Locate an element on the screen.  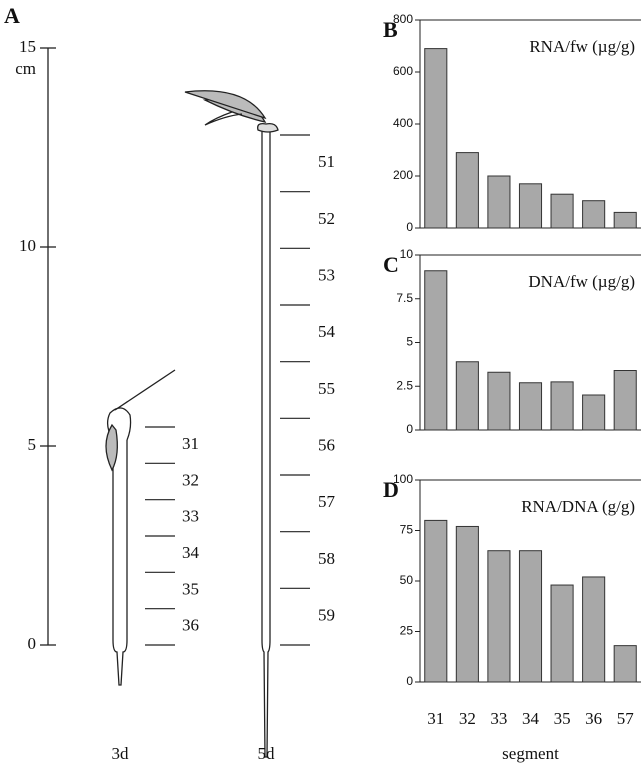
chart-title: RNA/fw (µg/g) is located at coordinates (582, 46).